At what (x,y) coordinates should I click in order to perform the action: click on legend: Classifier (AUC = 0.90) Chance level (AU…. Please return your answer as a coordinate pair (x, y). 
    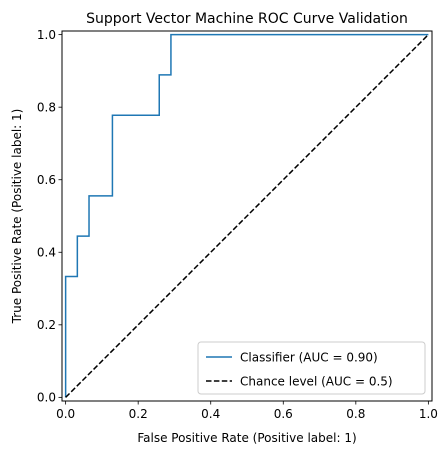
    Looking at the image, I should click on (311, 368).